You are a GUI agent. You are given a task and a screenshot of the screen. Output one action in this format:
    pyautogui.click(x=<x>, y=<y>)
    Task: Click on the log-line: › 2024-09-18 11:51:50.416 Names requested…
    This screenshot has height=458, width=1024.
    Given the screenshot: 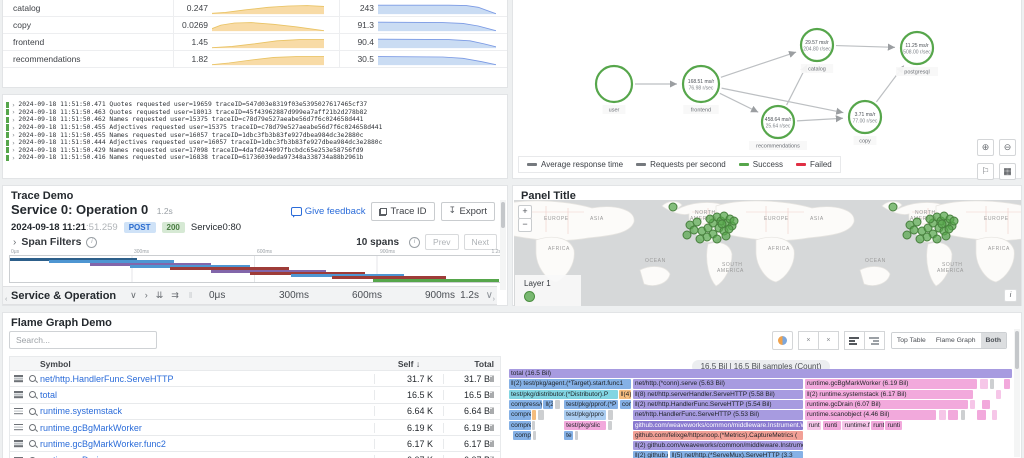 What is the action you would take?
    pyautogui.click(x=255, y=158)
    